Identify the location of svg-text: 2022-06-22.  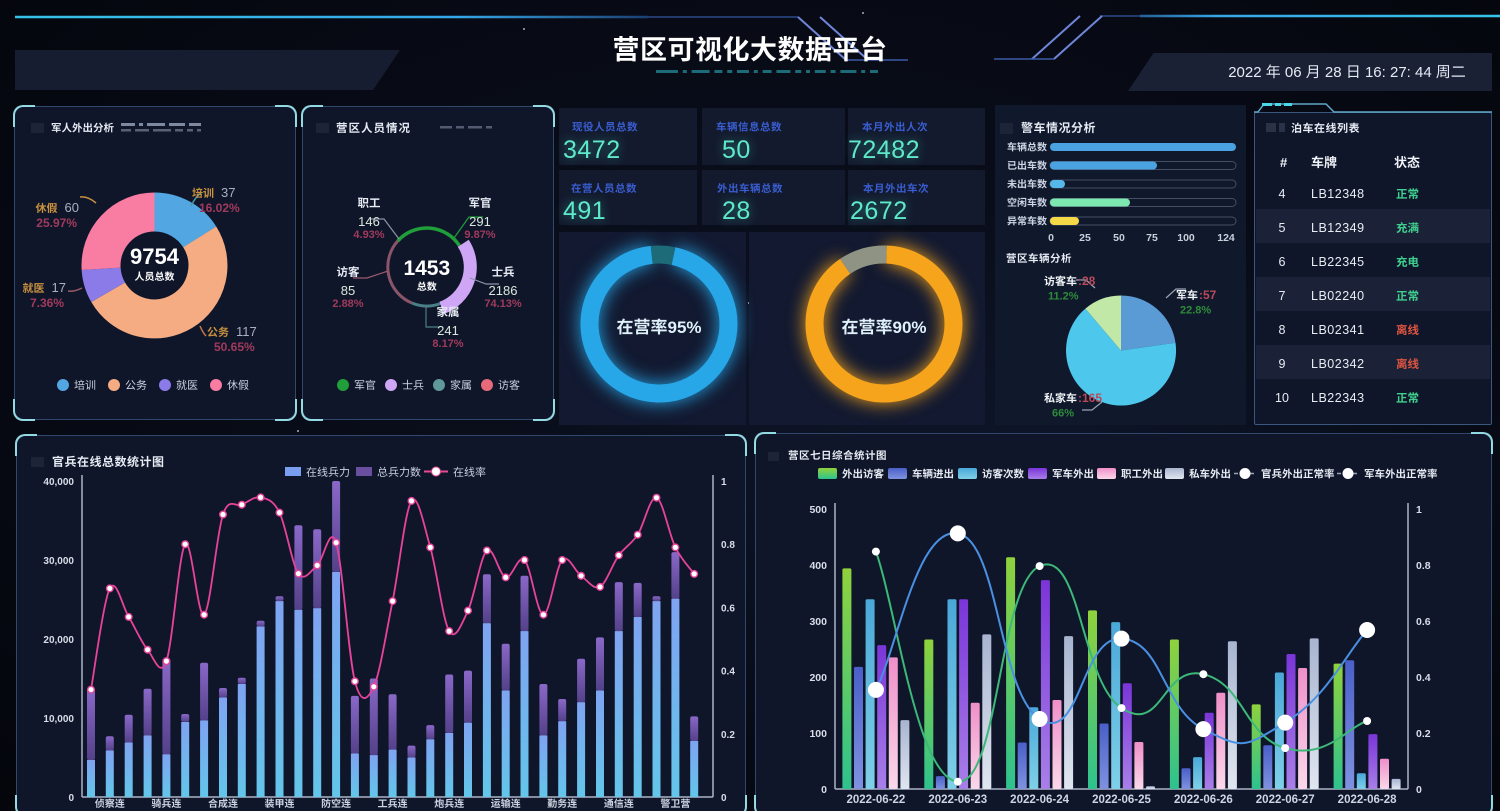
(875, 800).